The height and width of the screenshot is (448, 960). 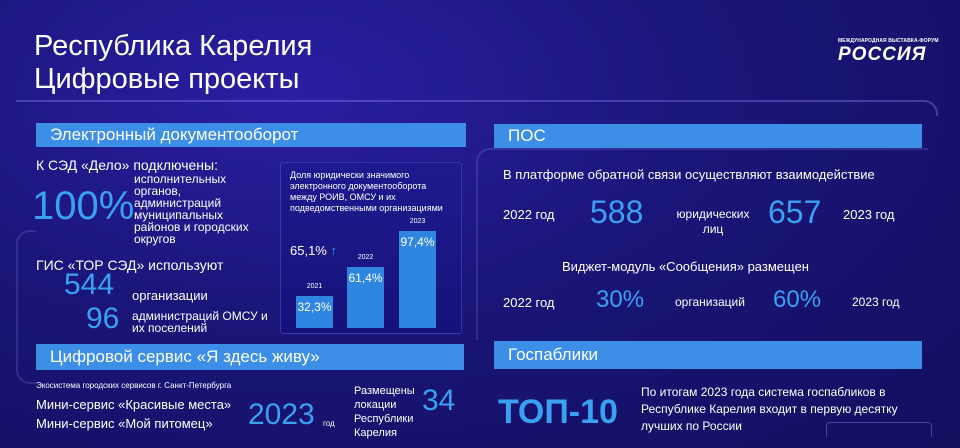 I want to click on deco-frame-top, so click(x=477, y=108).